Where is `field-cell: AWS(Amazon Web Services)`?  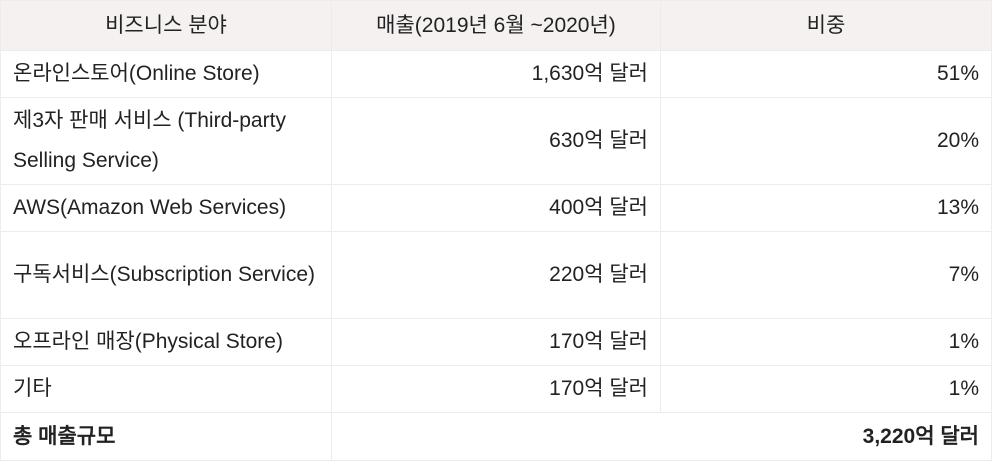
field-cell: AWS(Amazon Web Services) is located at coordinates (166, 208).